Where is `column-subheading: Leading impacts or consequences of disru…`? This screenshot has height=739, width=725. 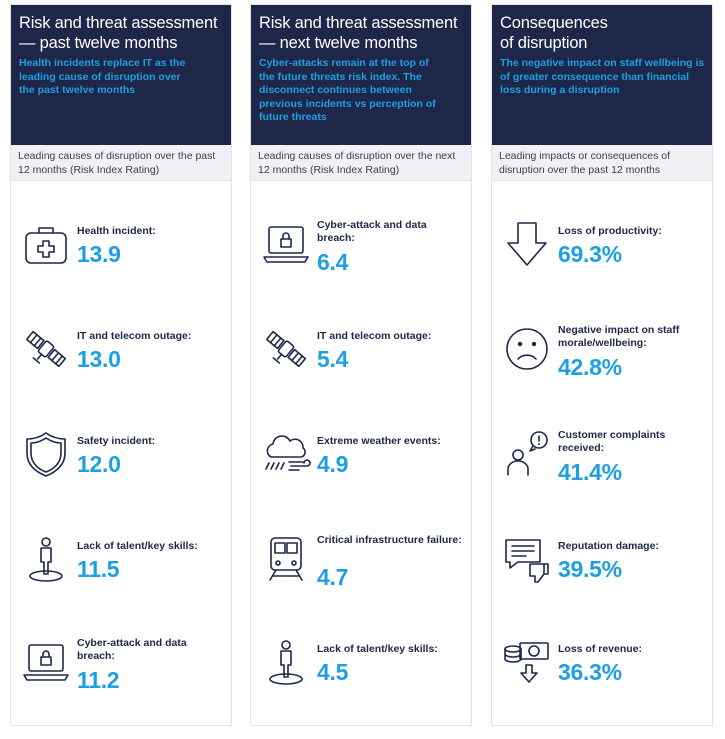
column-subheading: Leading impacts or consequences of disru… is located at coordinates (602, 163).